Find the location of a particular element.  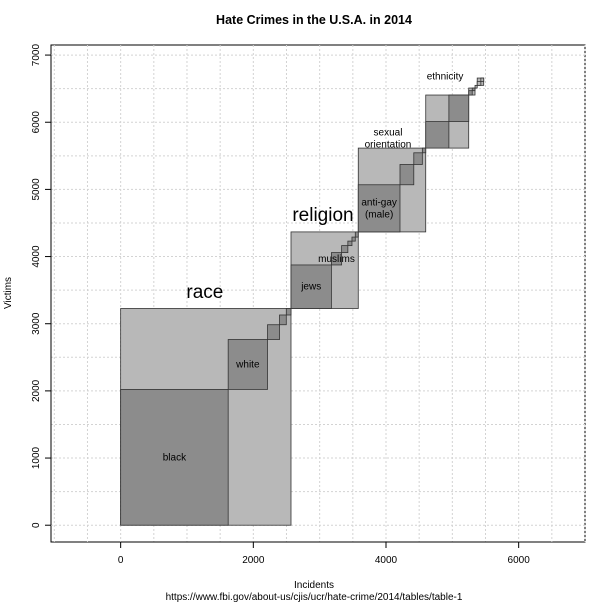

x-tick-label: 6000 is located at coordinates (519, 560).